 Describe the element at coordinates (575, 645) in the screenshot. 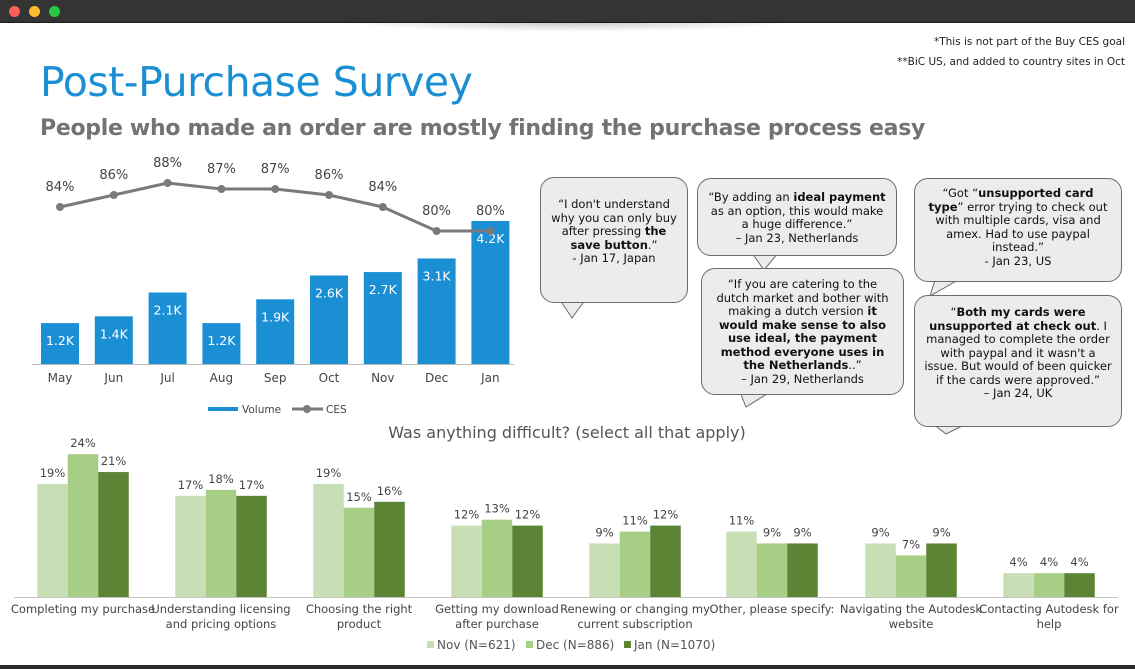

I see `legend-label-1: Dec (N=886)` at that location.